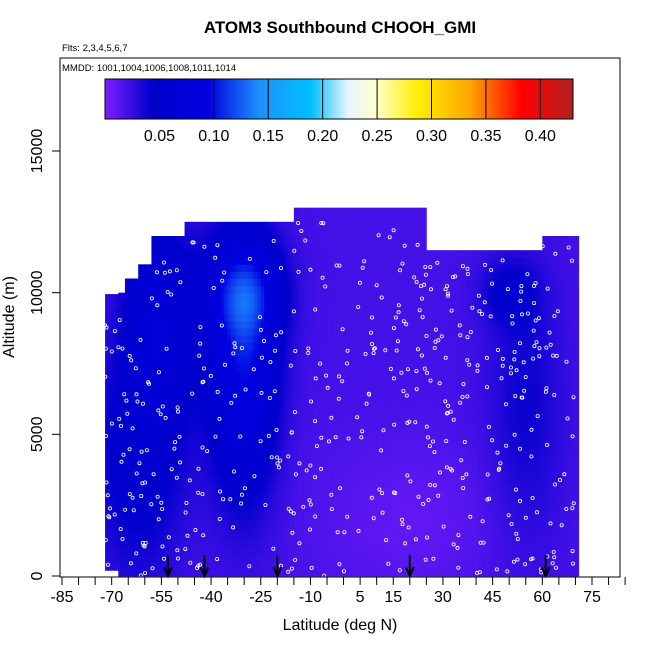  Describe the element at coordinates (249, 367) in the screenshot. I see `heatmap-cell-2039` at that location.